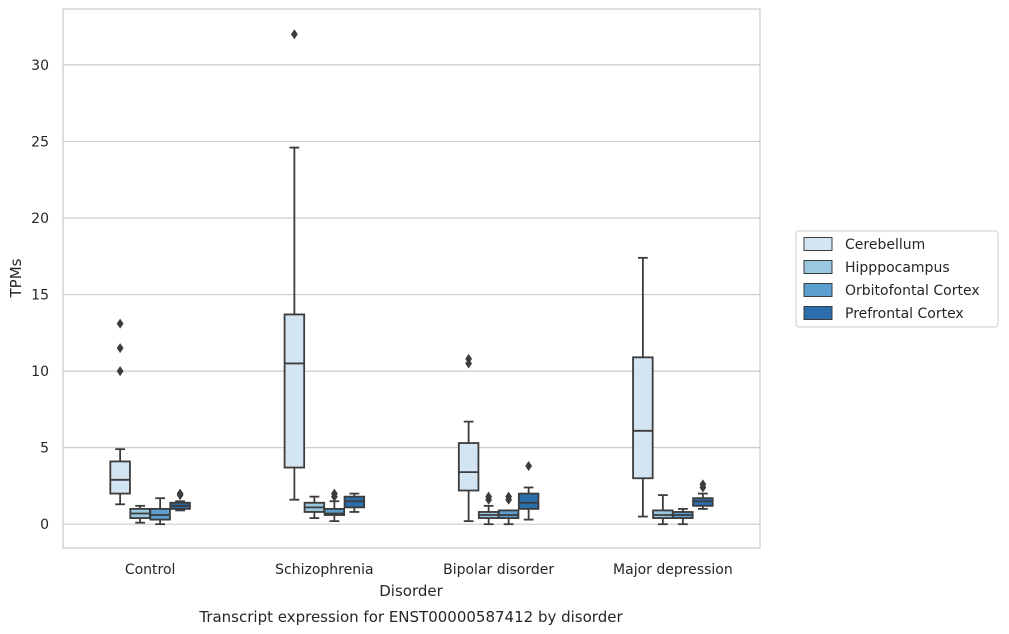 This screenshot has width=1009, height=634. Describe the element at coordinates (885, 245) in the screenshot. I see `legend-entry-0: Cerebellum` at that location.